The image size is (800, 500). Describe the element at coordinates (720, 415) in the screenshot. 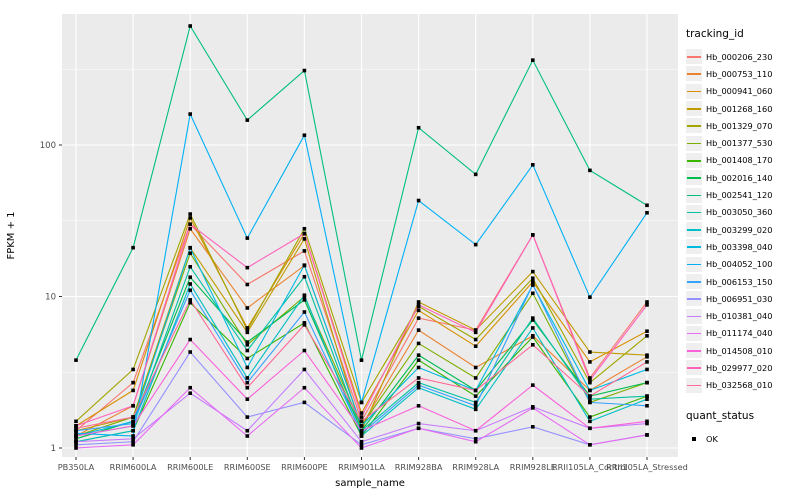

I see `legend-title-quant-status: quant_status` at that location.